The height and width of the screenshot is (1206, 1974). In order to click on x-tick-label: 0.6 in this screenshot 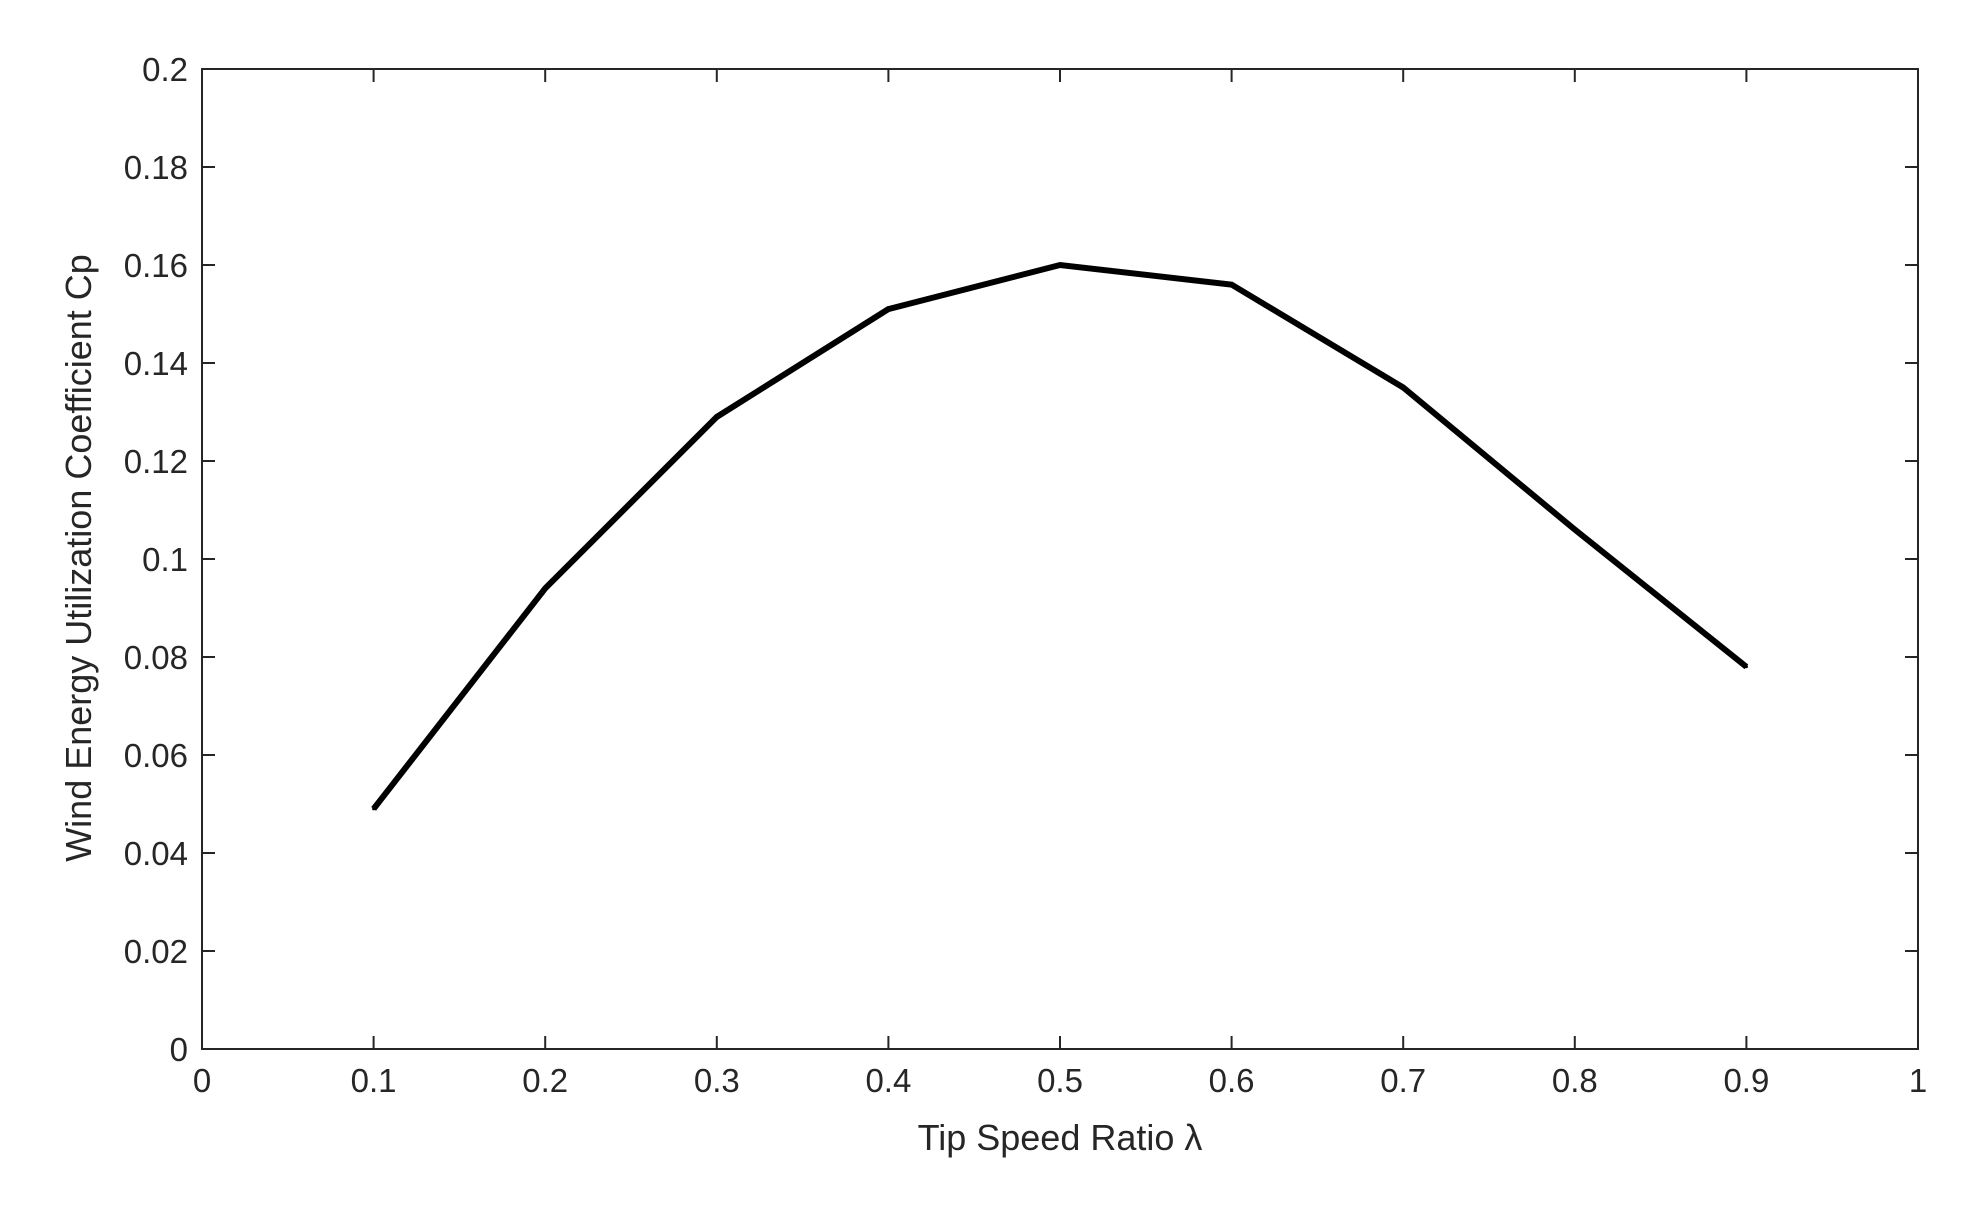, I will do `click(1232, 1080)`.